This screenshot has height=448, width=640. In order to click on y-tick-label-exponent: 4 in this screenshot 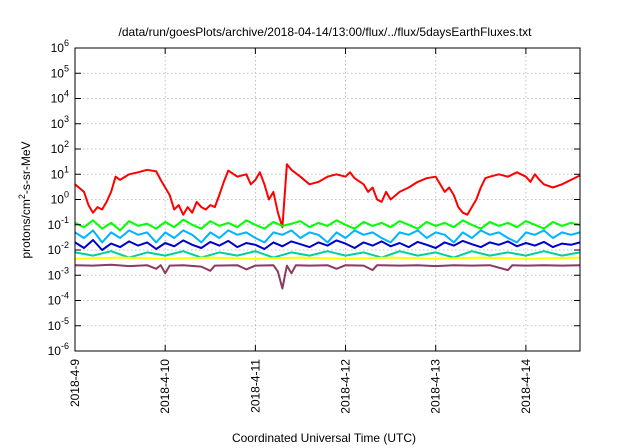, I will do `click(66, 94)`.